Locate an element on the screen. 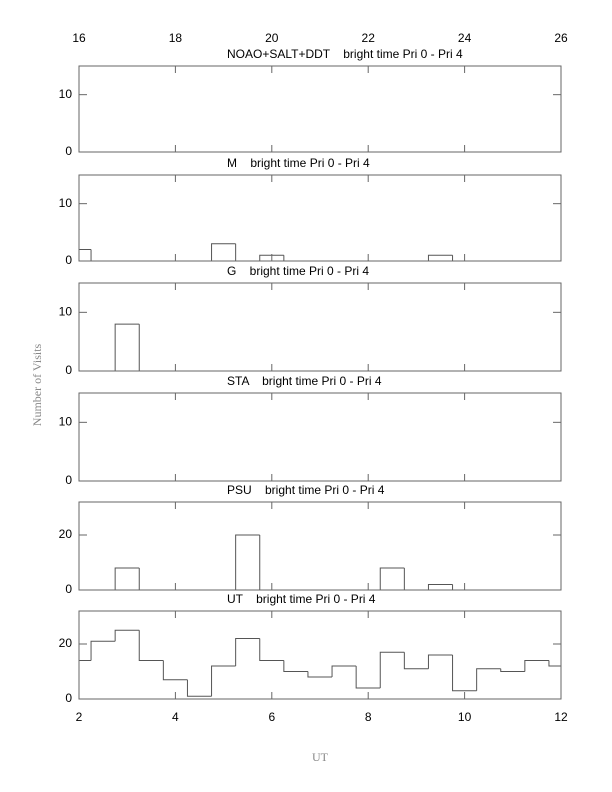 Image resolution: width=612 pixels, height=792 pixels. x-tick-label: 6 is located at coordinates (271, 717).